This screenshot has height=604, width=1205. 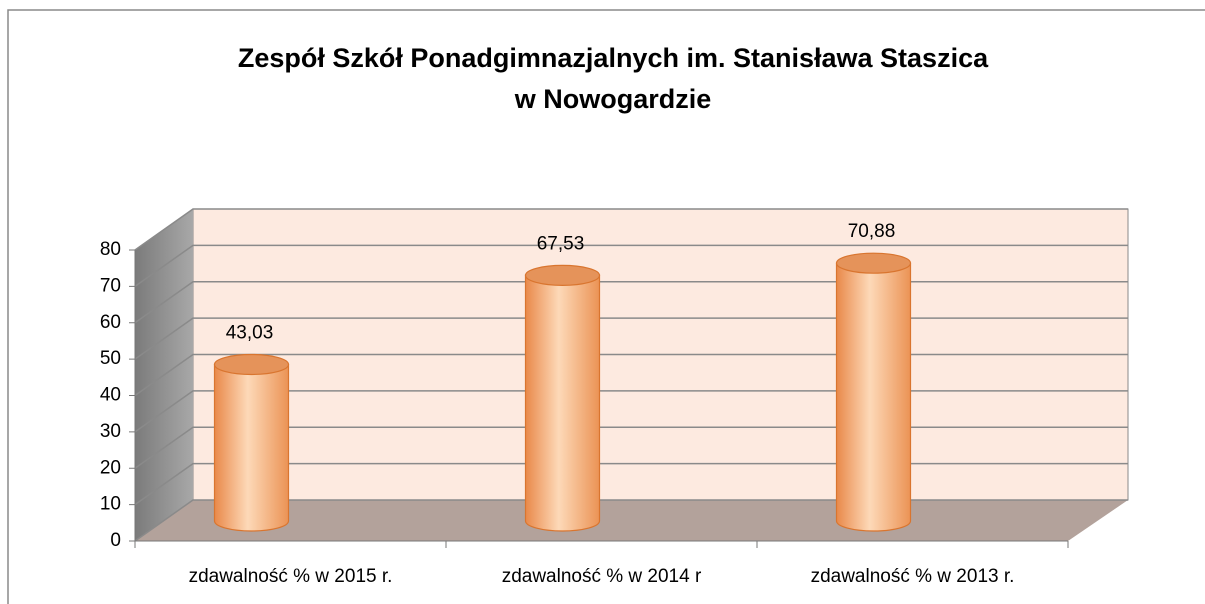 What do you see at coordinates (110, 285) in the screenshot?
I see `y-tick-label: 70` at bounding box center [110, 285].